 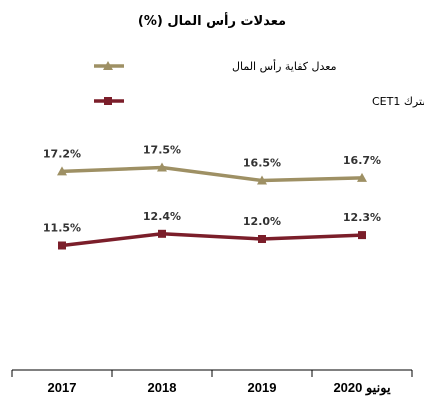 What do you see at coordinates (162, 216) in the screenshot?
I see `data-label-series-2: 12.4%` at bounding box center [162, 216].